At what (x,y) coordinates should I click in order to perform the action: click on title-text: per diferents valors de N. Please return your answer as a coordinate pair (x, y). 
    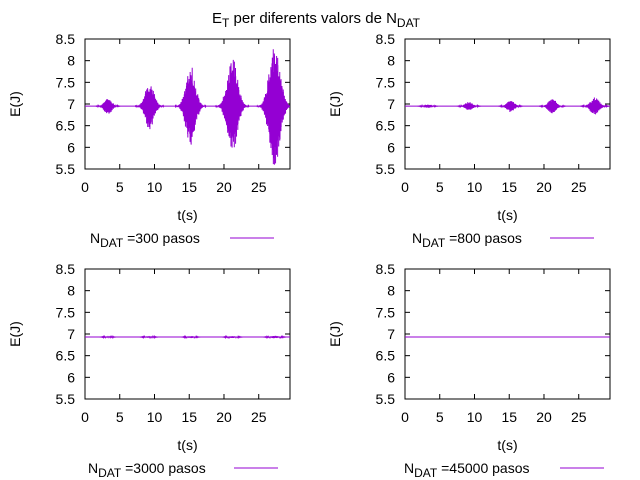
    Looking at the image, I should click on (313, 18).